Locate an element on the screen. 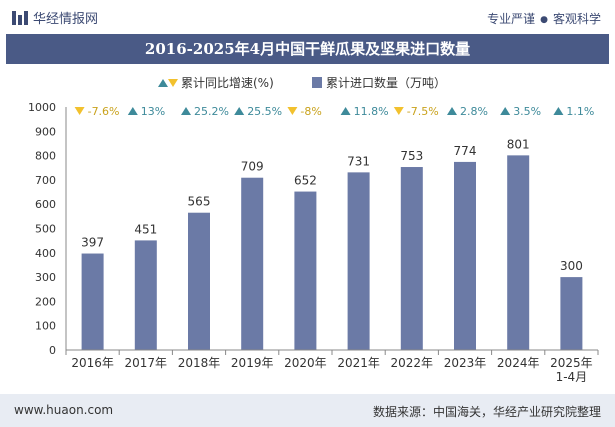  footer-website: www.huaon.com is located at coordinates (64, 410).